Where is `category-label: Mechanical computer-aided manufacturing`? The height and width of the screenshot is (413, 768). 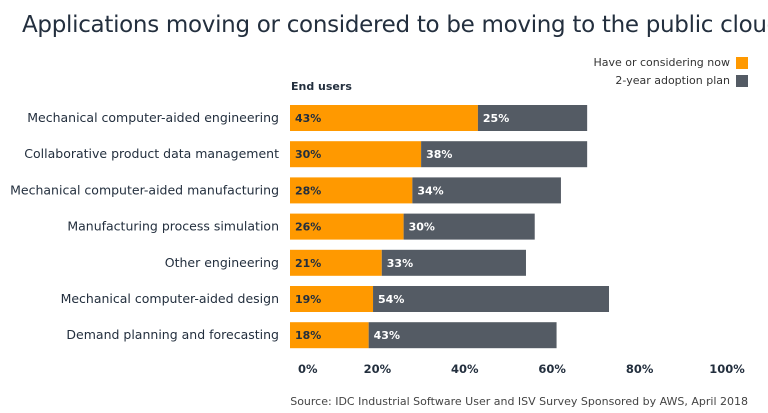
category-label: Mechanical computer-aided manufacturing is located at coordinates (144, 189).